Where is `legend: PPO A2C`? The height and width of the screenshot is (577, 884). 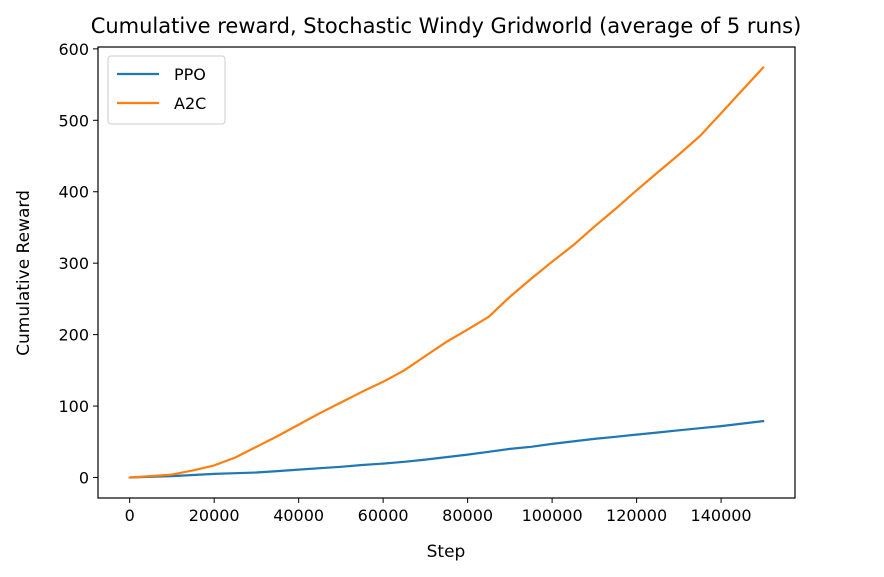
legend: PPO A2C is located at coordinates (166, 90).